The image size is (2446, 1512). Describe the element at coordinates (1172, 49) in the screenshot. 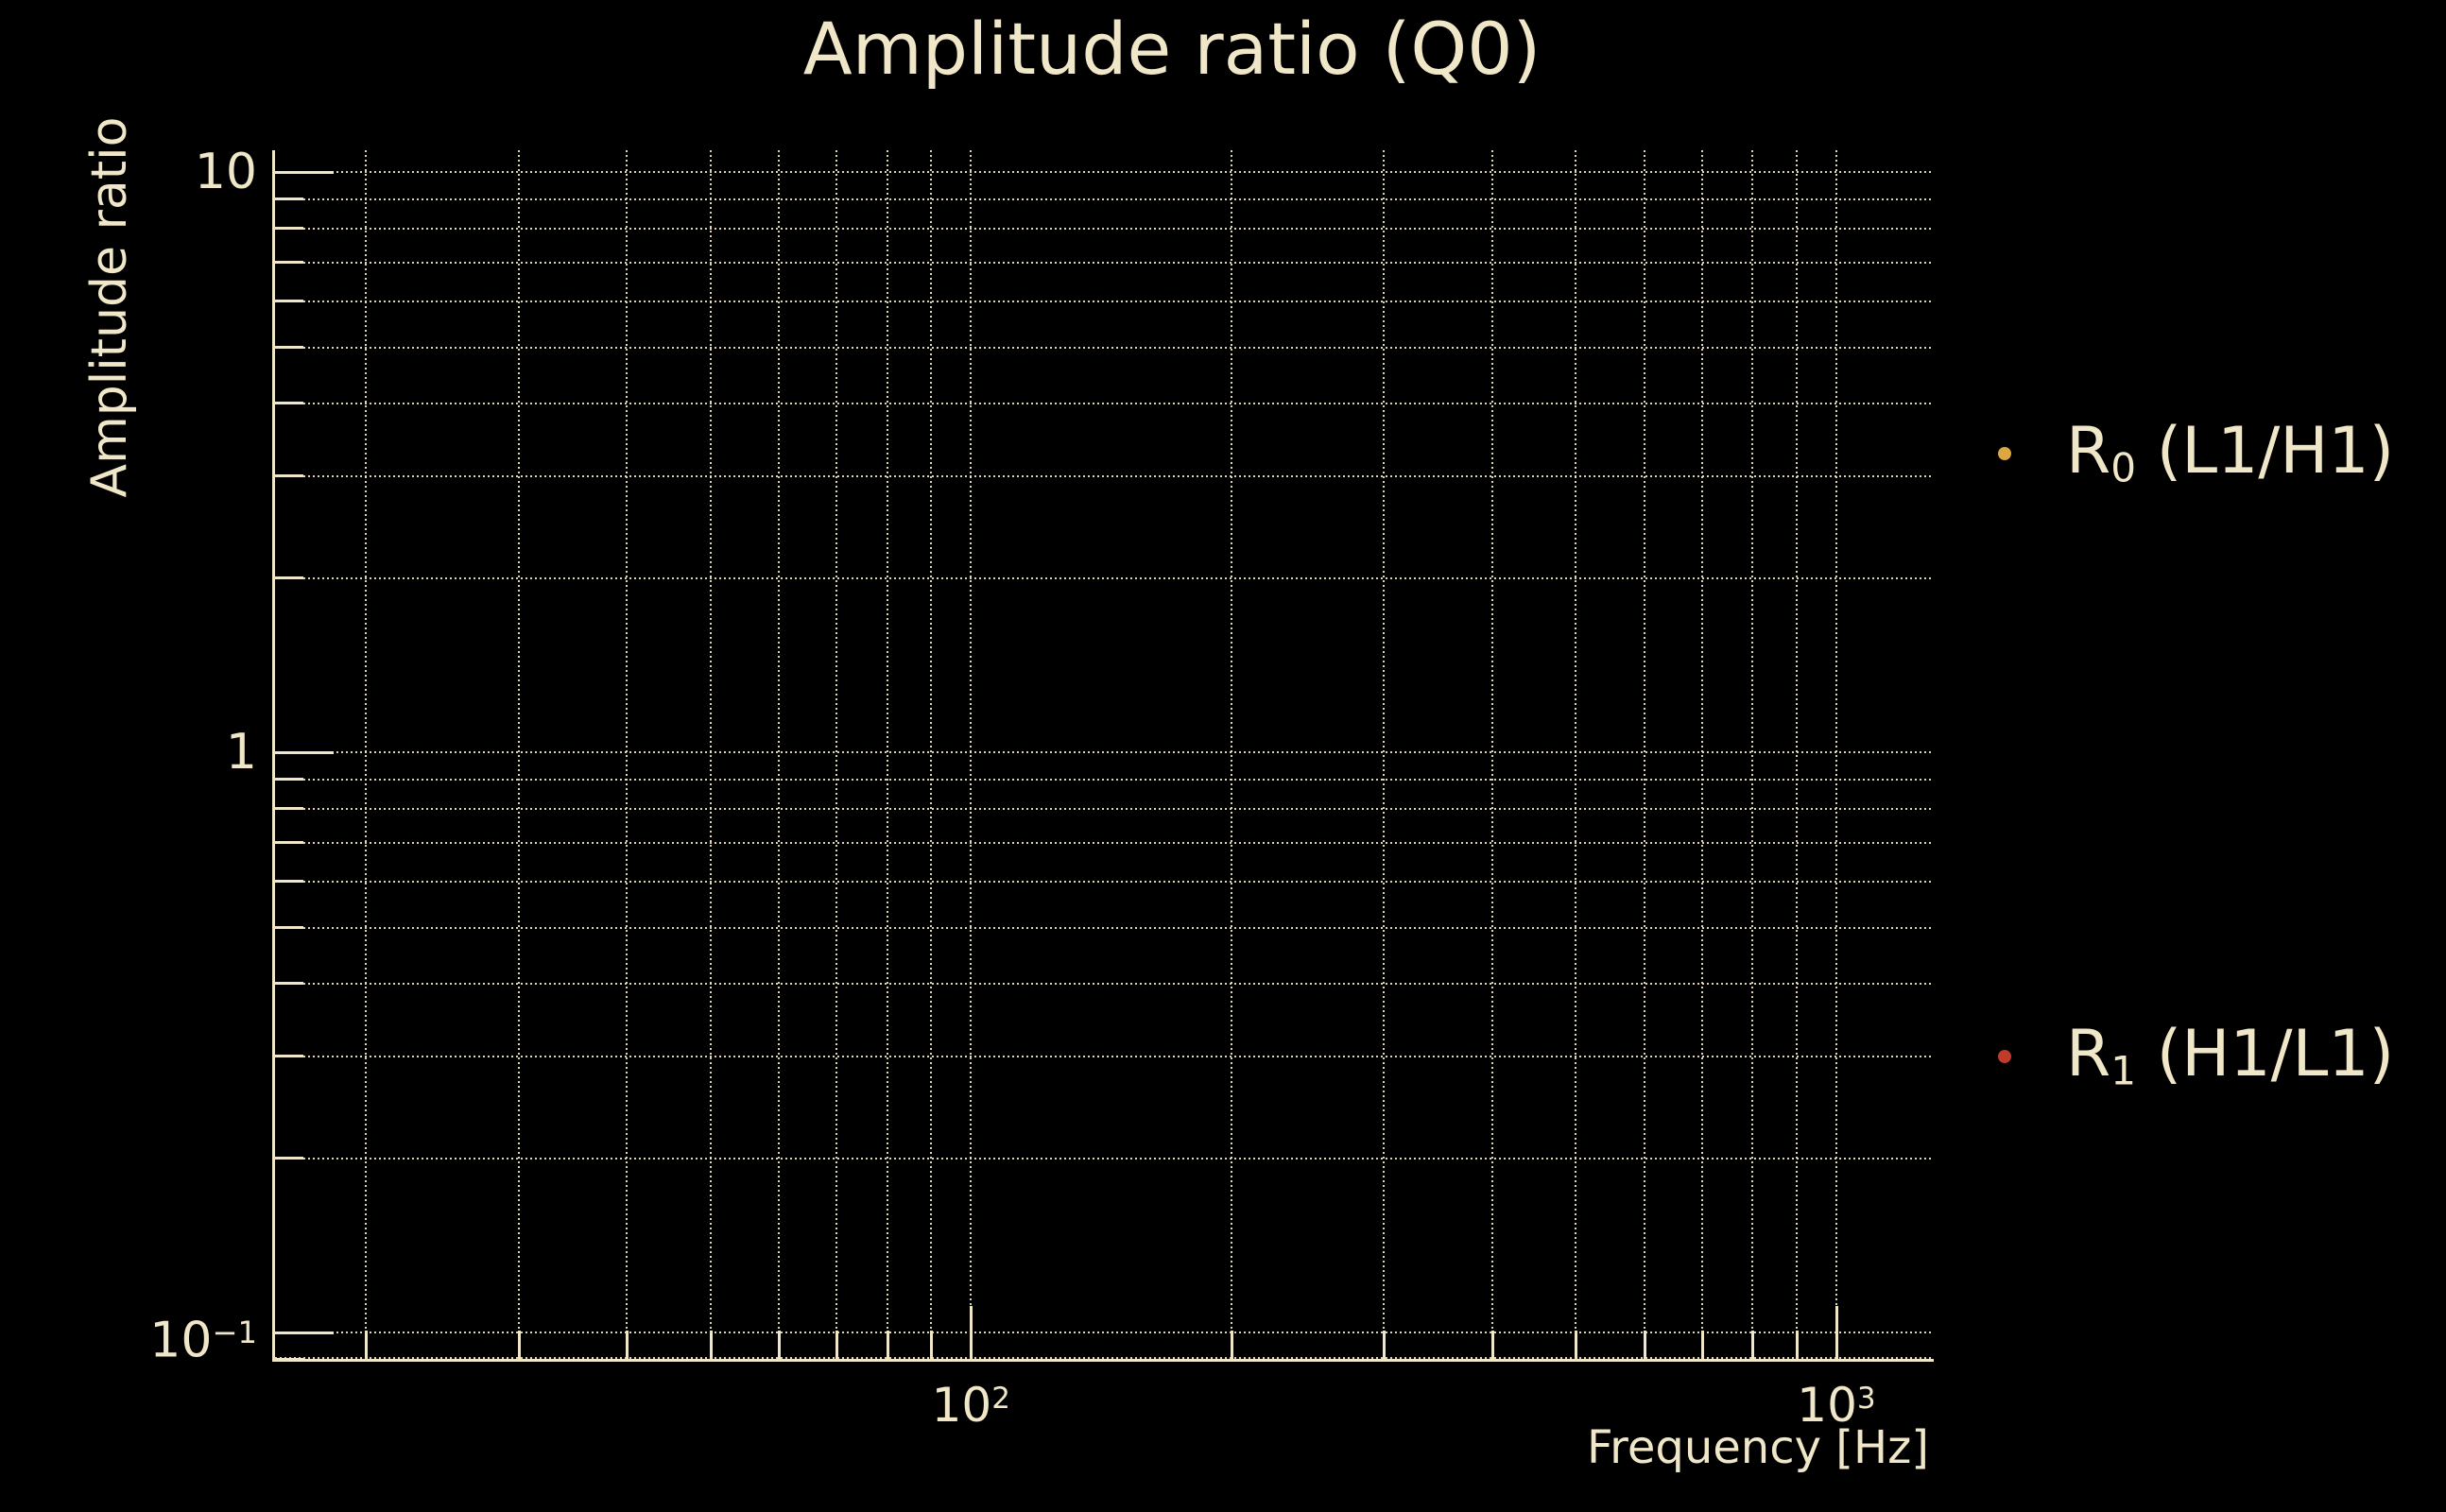

I see `chart-title: Amplitude ratio (Q0)` at that location.